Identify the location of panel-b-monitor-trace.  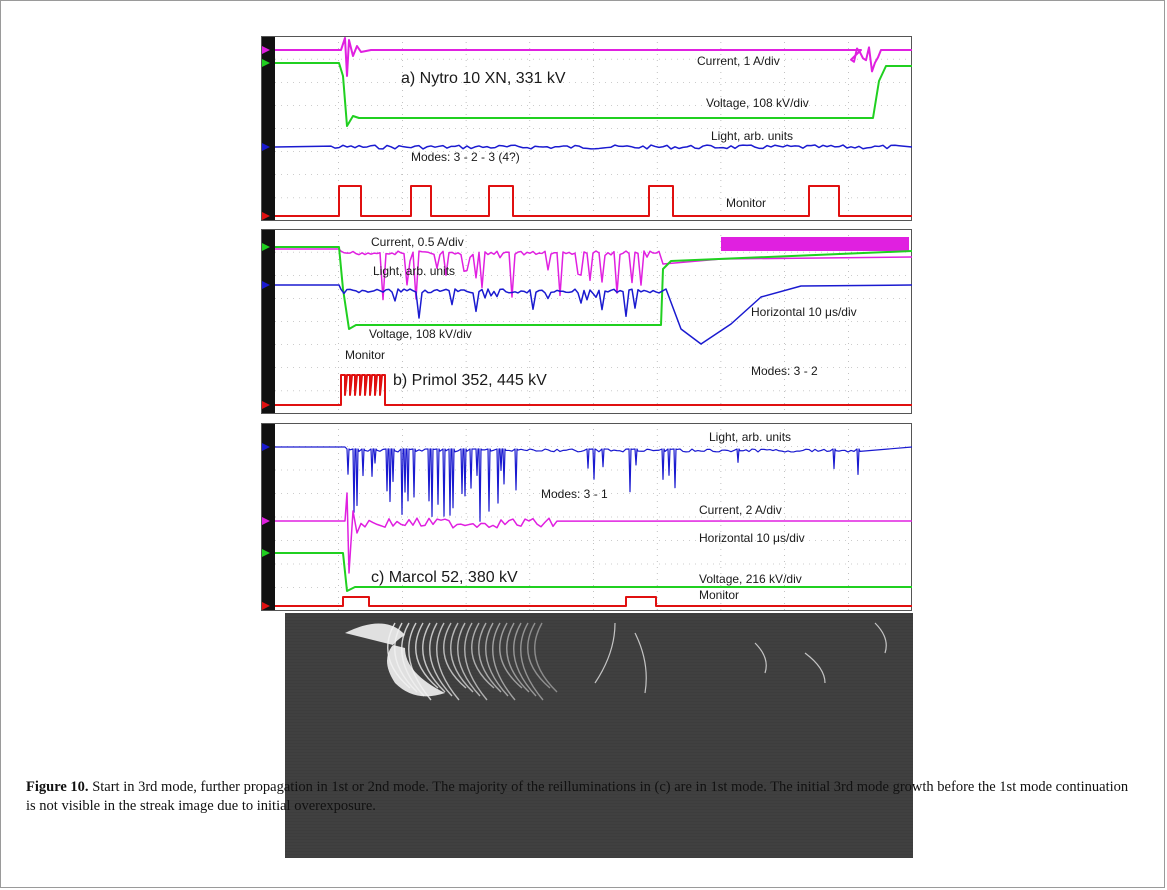
(593, 390).